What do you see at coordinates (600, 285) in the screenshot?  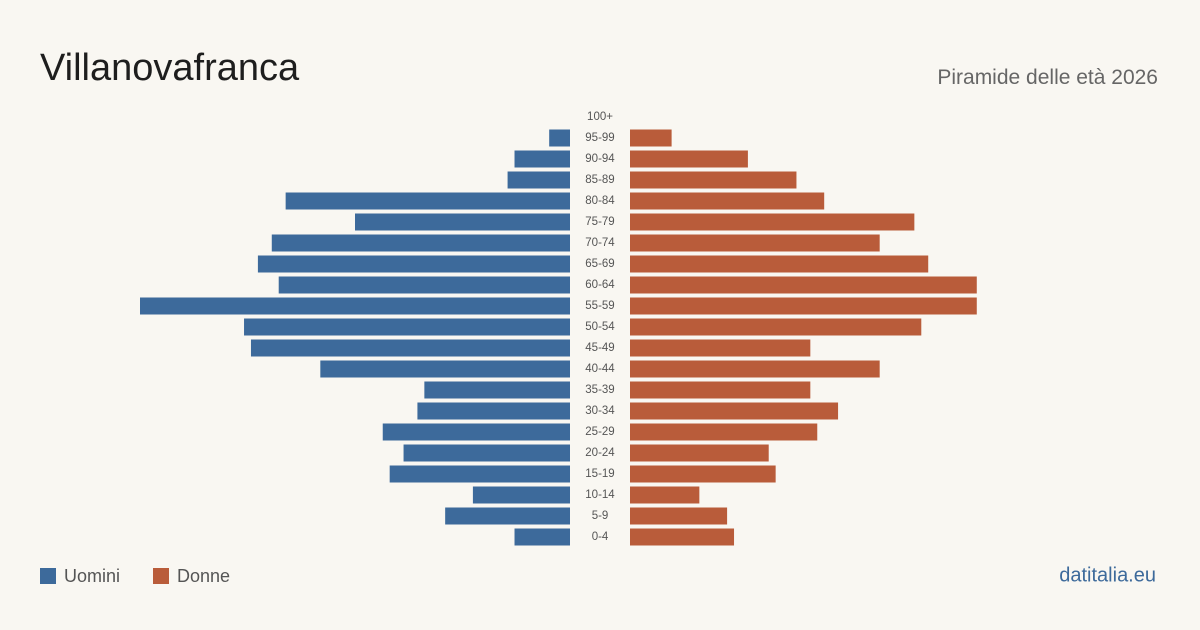 I see `age-label: 60-64` at bounding box center [600, 285].